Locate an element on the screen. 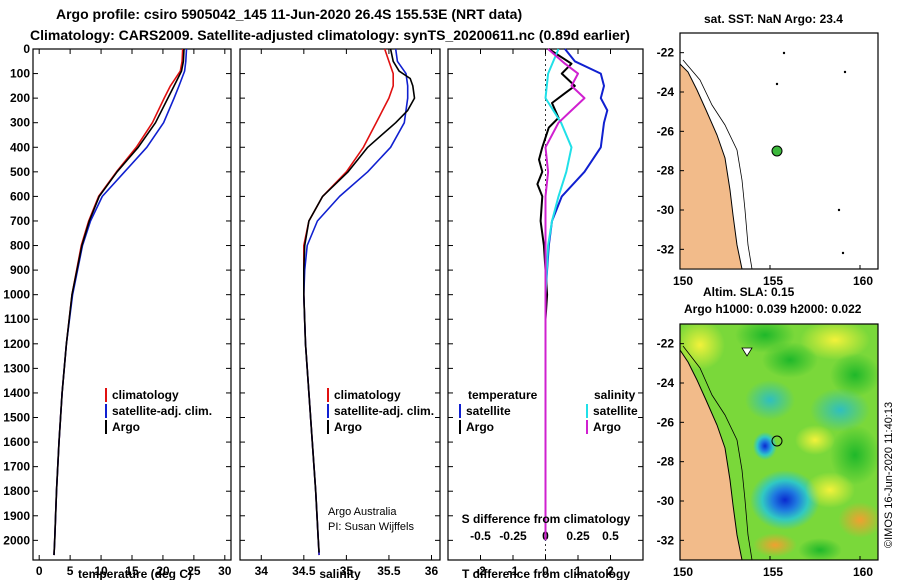 This screenshot has height=580, width=900. sla-map is located at coordinates (779, 442).